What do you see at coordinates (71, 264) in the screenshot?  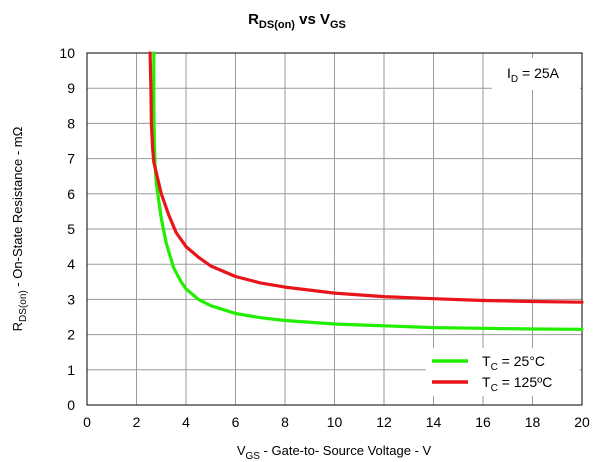 I see `y-tick-label: 4` at bounding box center [71, 264].